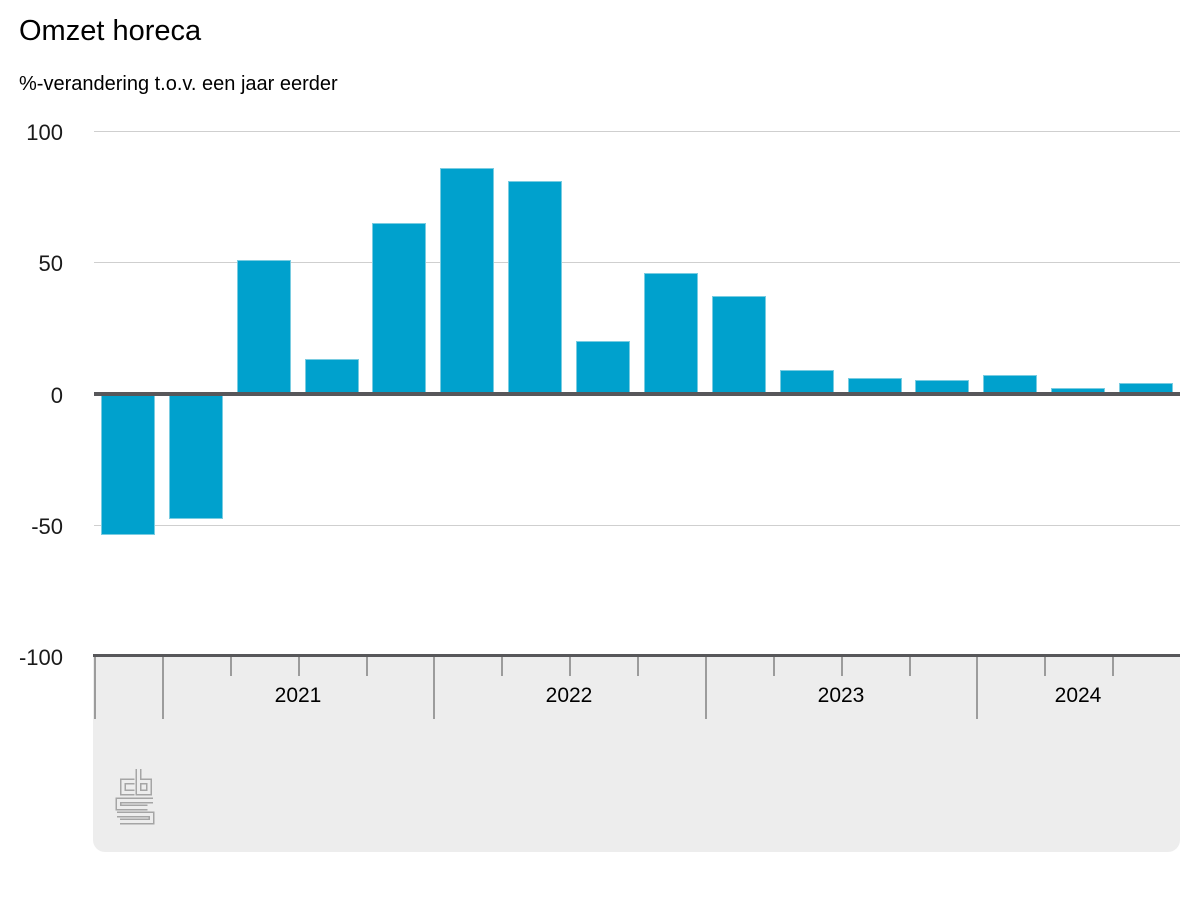 The height and width of the screenshot is (900, 1200). I want to click on x-axis-year-label: 2024, so click(1078, 695).